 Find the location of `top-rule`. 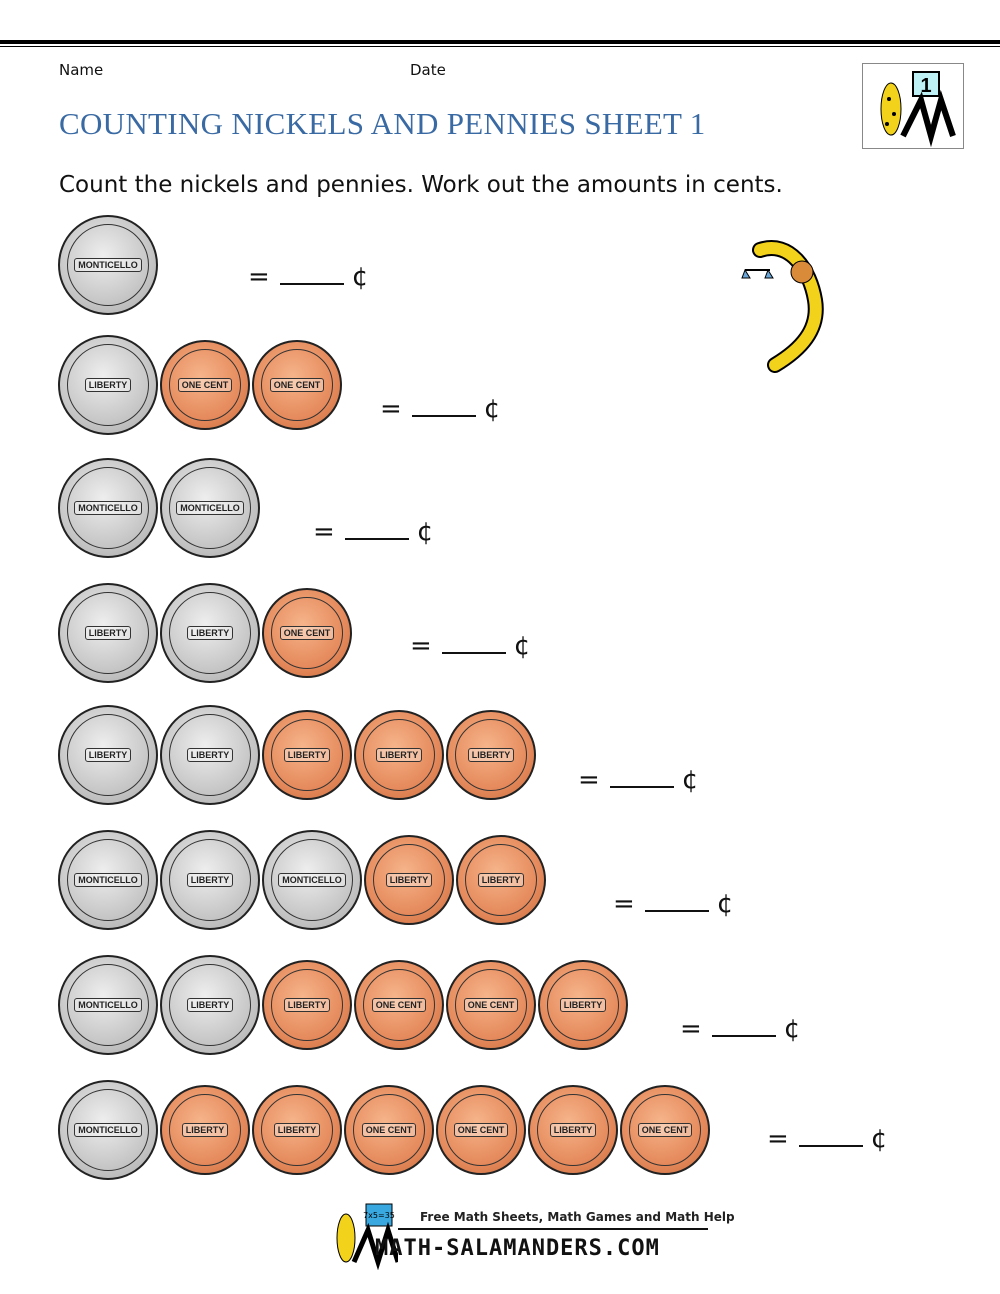

top-rule is located at coordinates (500, 42).